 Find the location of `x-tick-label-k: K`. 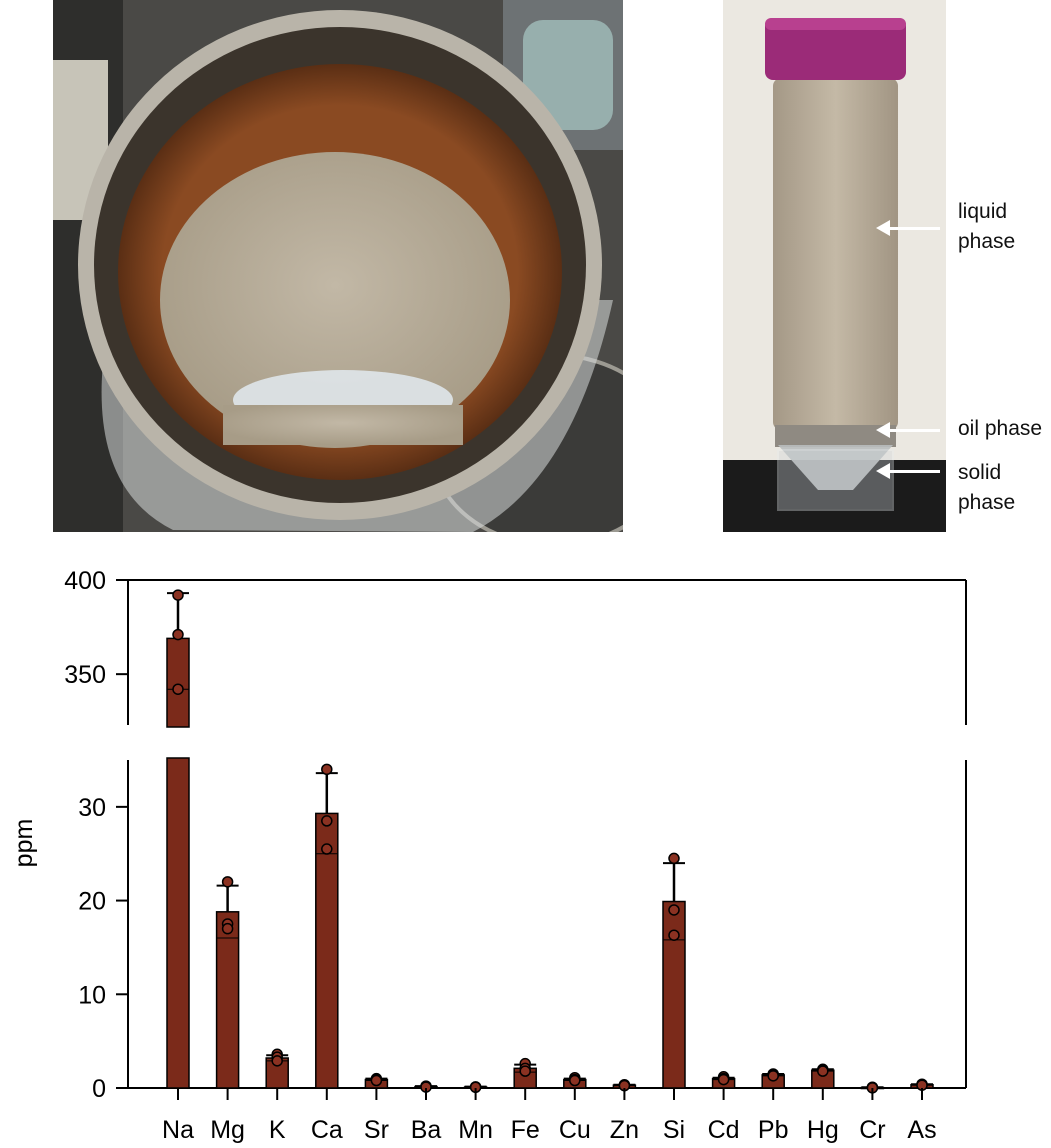

x-tick-label-k: K is located at coordinates (277, 1130).